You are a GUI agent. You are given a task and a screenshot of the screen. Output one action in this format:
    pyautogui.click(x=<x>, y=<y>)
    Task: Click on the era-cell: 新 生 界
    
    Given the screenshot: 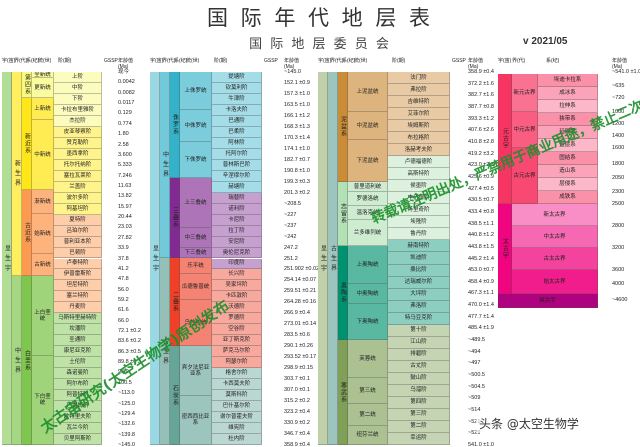 What is the action you would take?
    pyautogui.click(x=17, y=174)
    